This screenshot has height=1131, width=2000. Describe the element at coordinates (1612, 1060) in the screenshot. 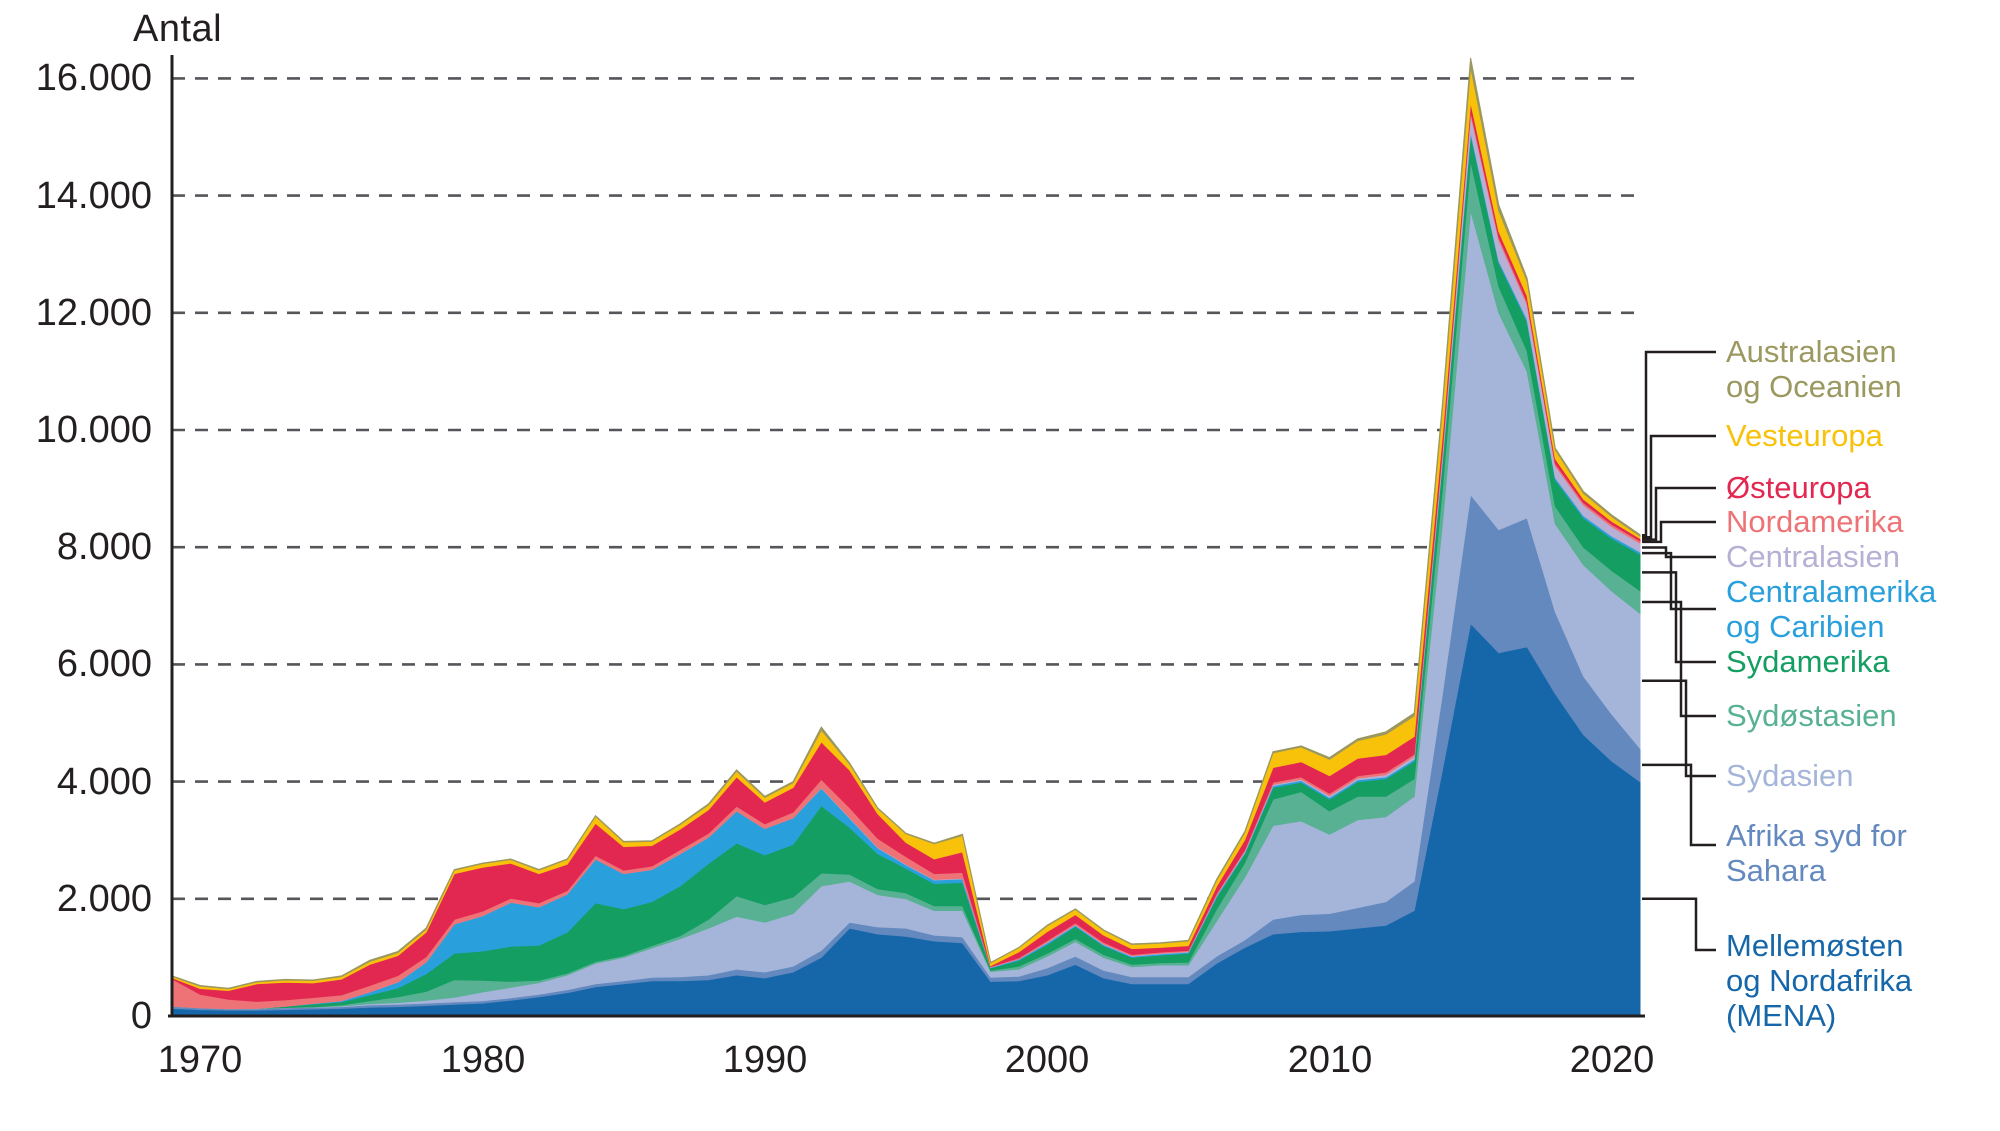

I see `x-tick-label: 2020` at that location.